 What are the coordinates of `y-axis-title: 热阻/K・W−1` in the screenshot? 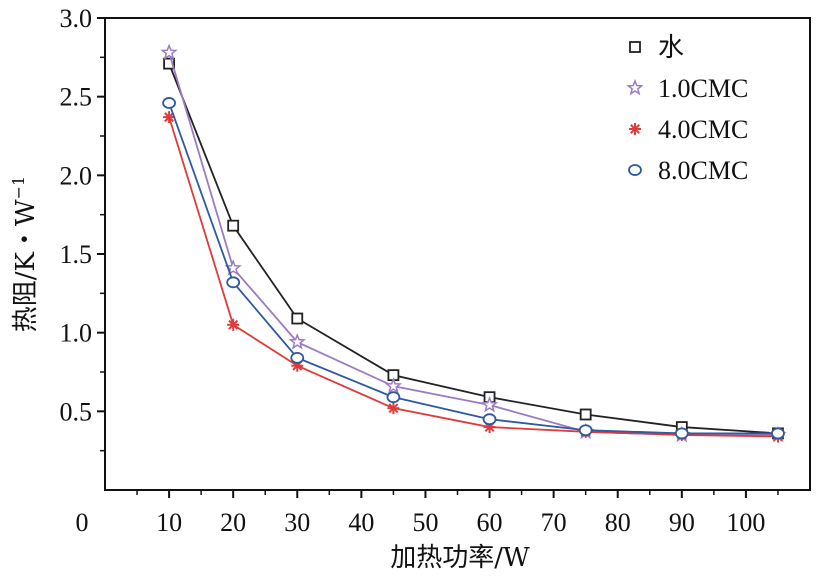 It's located at (25, 254).